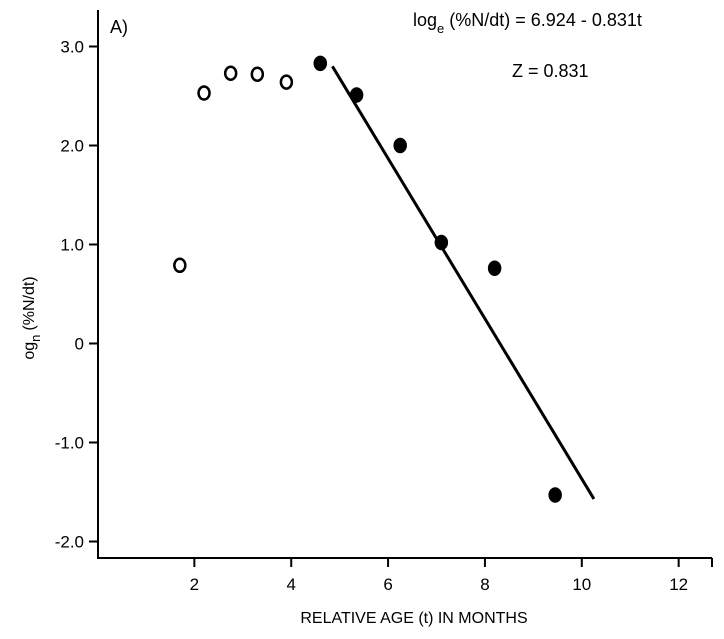 The image size is (724, 639). I want to click on y-tick-label: 1.0, so click(72, 245).